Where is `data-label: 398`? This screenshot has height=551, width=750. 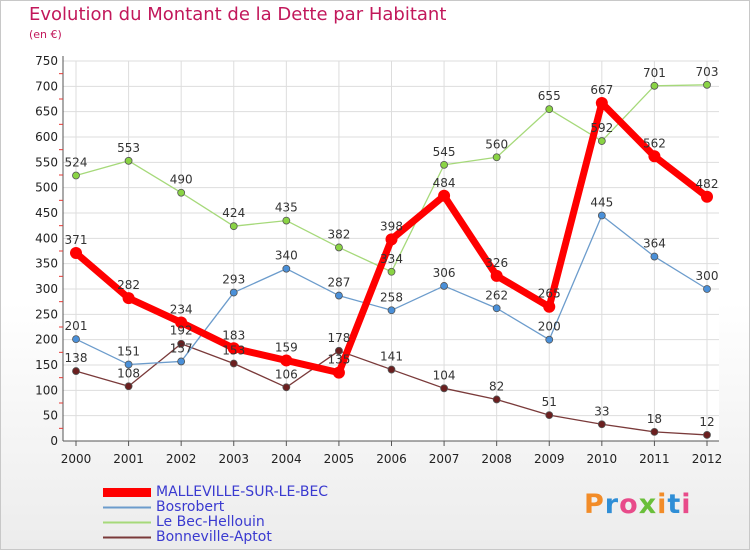 data-label: 398 is located at coordinates (391, 226).